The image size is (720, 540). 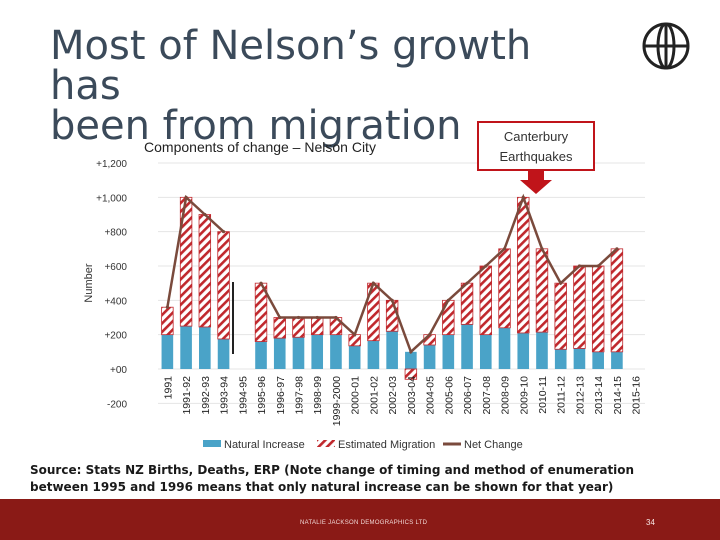 What do you see at coordinates (89, 282) in the screenshot?
I see `y-axis-label: Number` at bounding box center [89, 282].